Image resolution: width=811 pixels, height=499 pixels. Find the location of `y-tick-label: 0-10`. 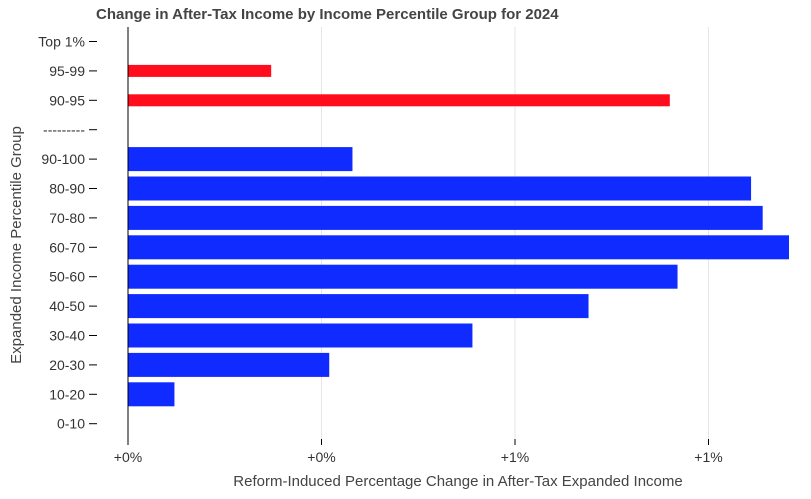

y-tick-label: 0-10 is located at coordinates (71, 424).